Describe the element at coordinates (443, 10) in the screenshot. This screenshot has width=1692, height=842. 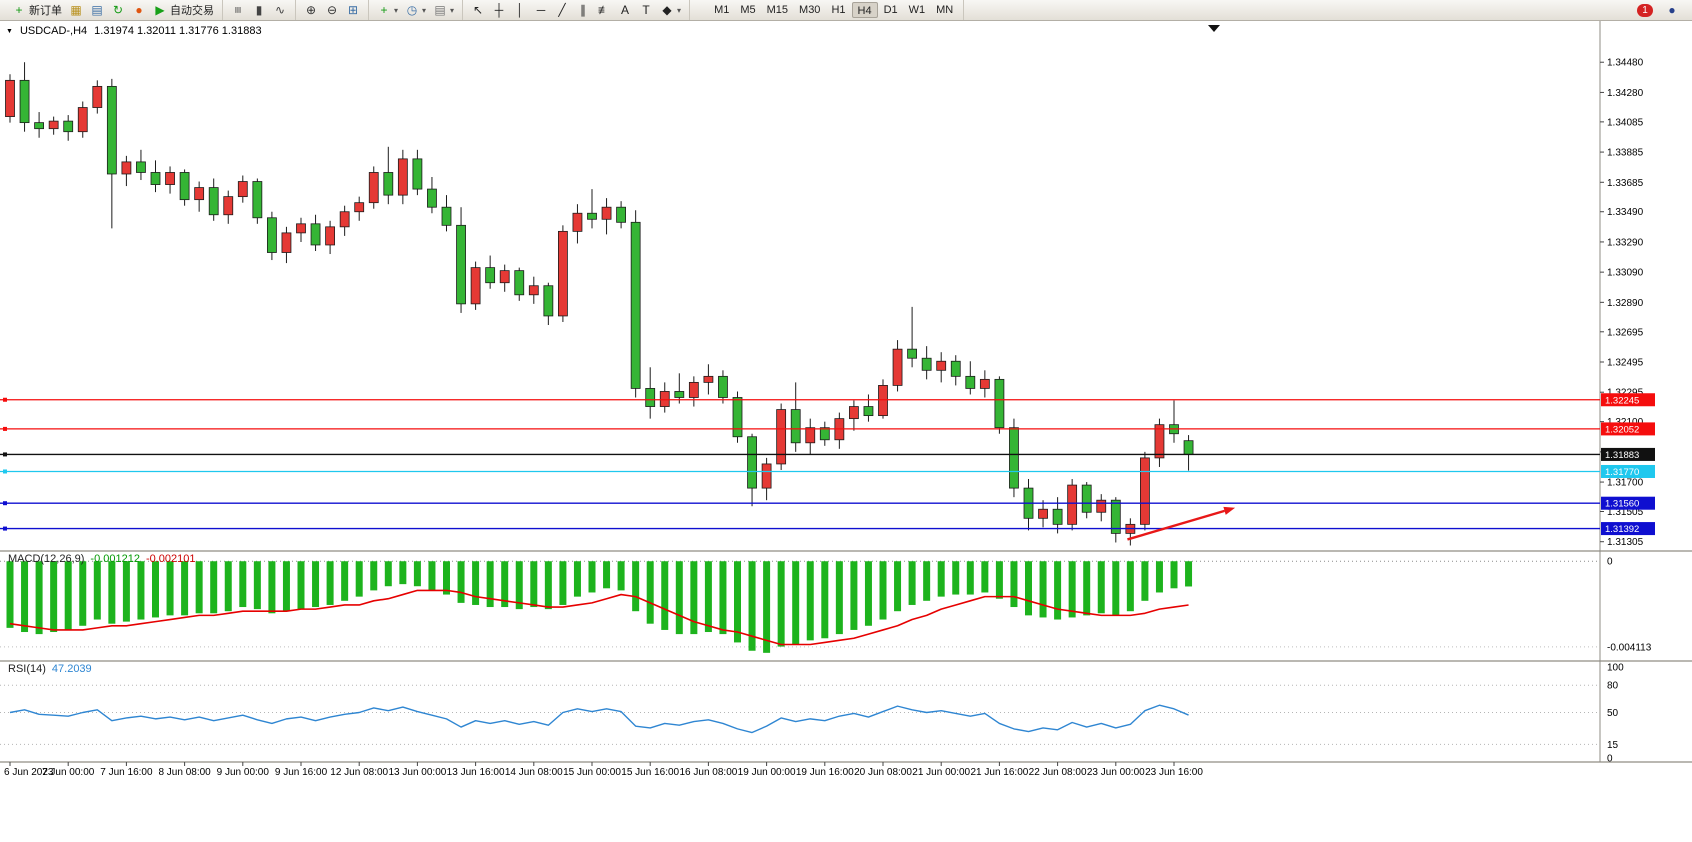
I see `templates-button: ▤ ▾` at that location.